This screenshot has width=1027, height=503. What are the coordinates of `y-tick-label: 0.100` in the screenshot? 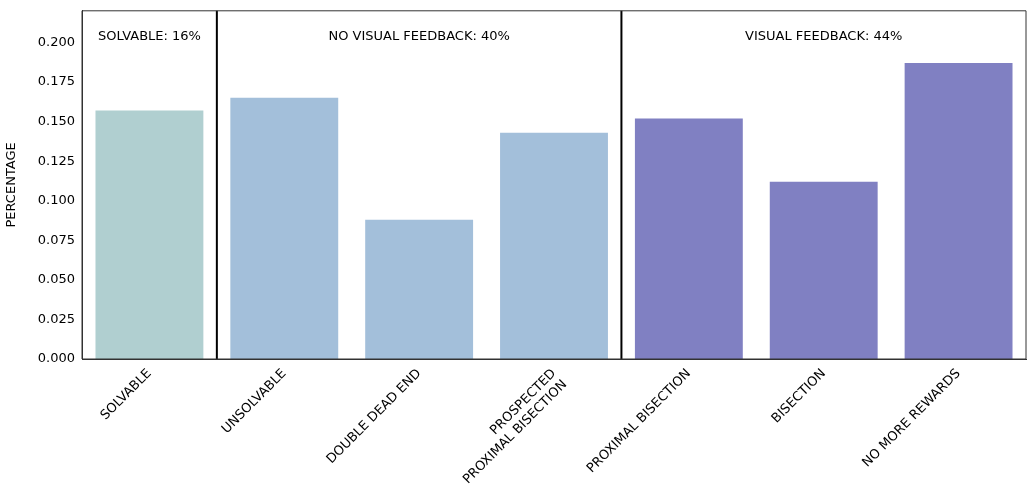 It's located at (56, 200).